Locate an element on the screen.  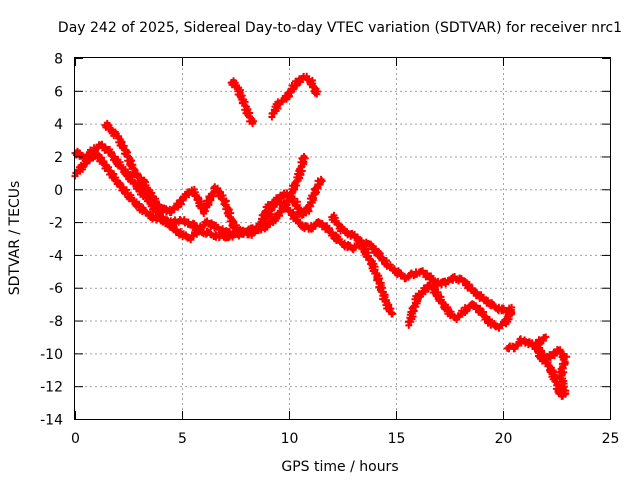
y-tick-label: 2 is located at coordinates (58, 158).